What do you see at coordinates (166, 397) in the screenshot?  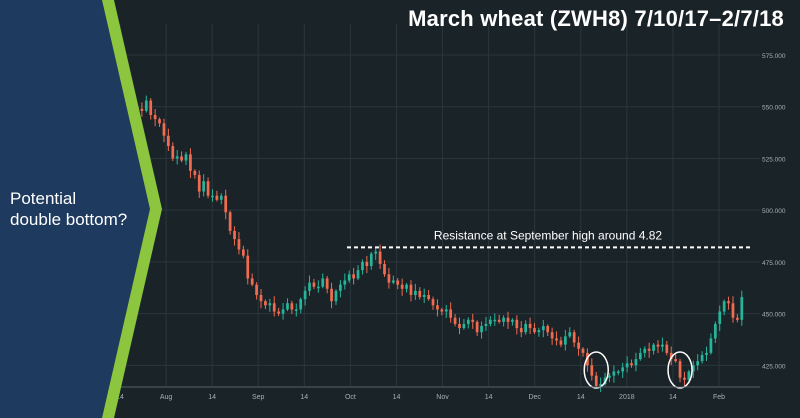 I see `x-tick-label: Aug` at bounding box center [166, 397].